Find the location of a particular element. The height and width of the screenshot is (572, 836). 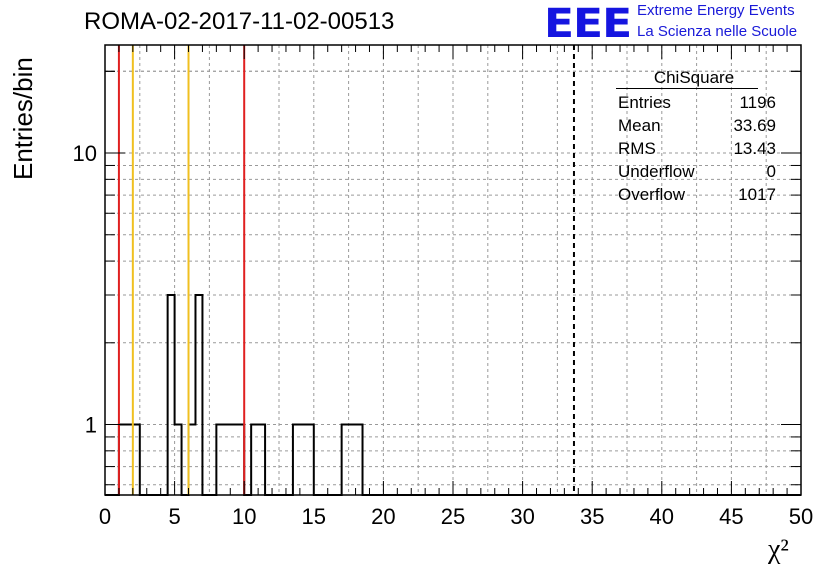

stats-label: Overflow is located at coordinates (652, 194).